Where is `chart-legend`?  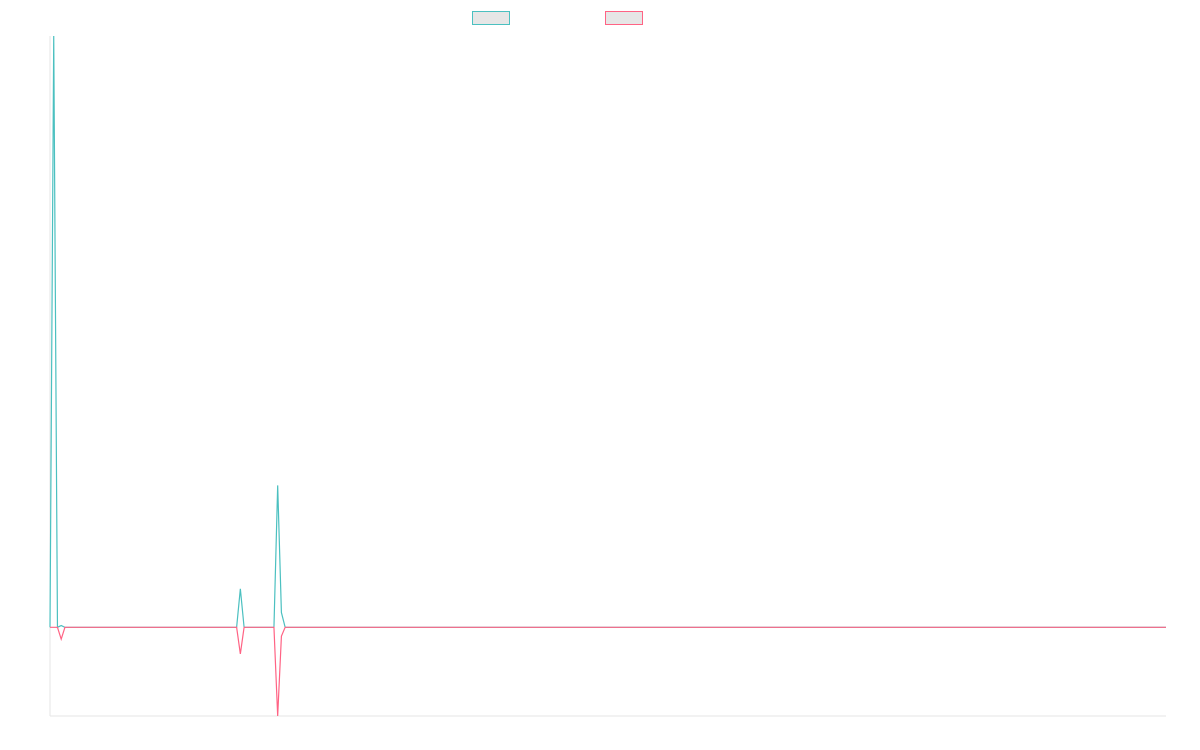
chart-legend is located at coordinates (600, 18).